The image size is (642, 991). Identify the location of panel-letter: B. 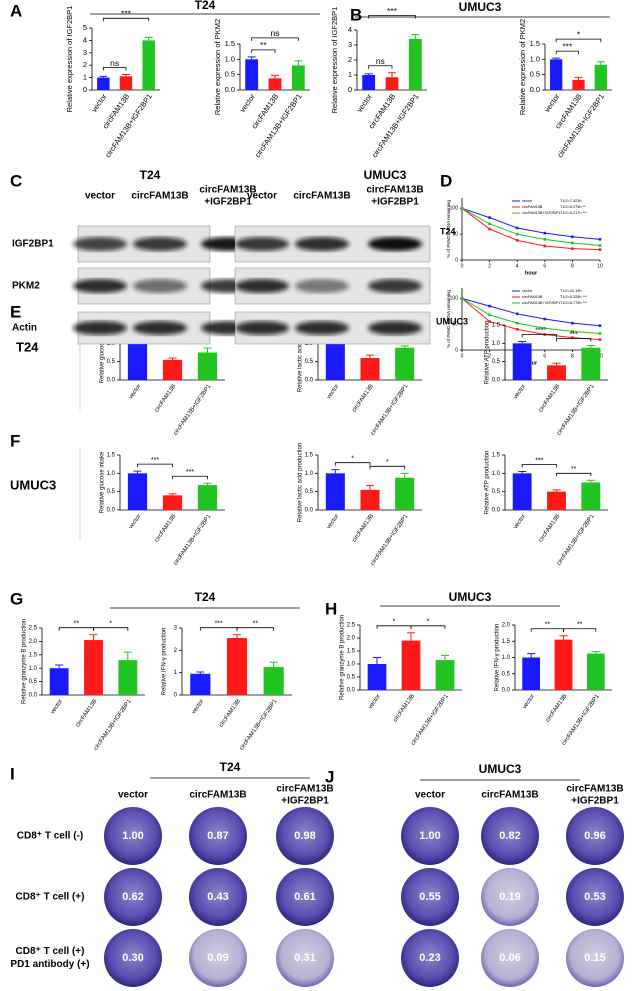
(356, 14).